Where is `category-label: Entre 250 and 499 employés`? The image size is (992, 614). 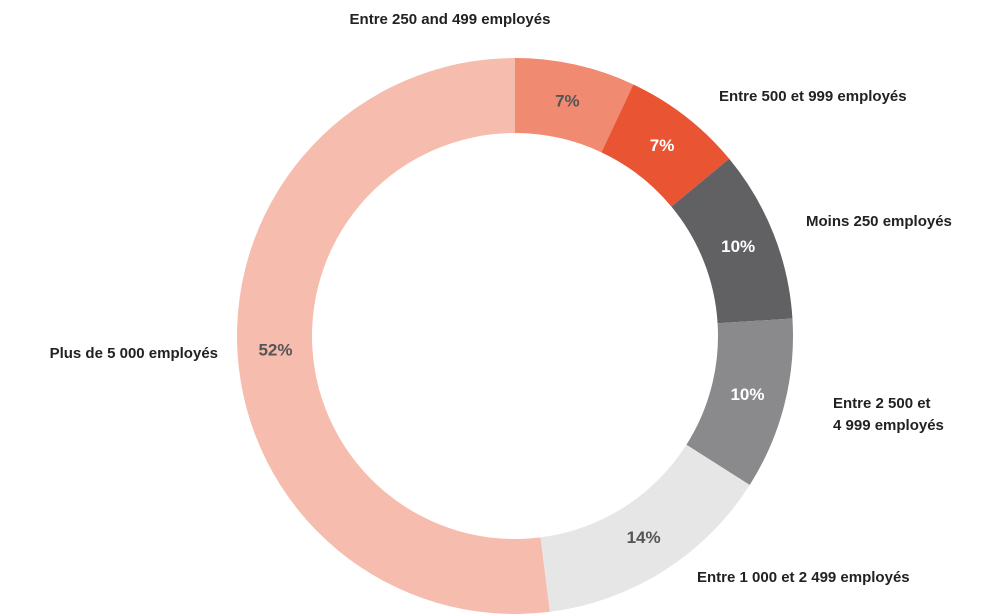 category-label: Entre 250 and 499 employés is located at coordinates (450, 19).